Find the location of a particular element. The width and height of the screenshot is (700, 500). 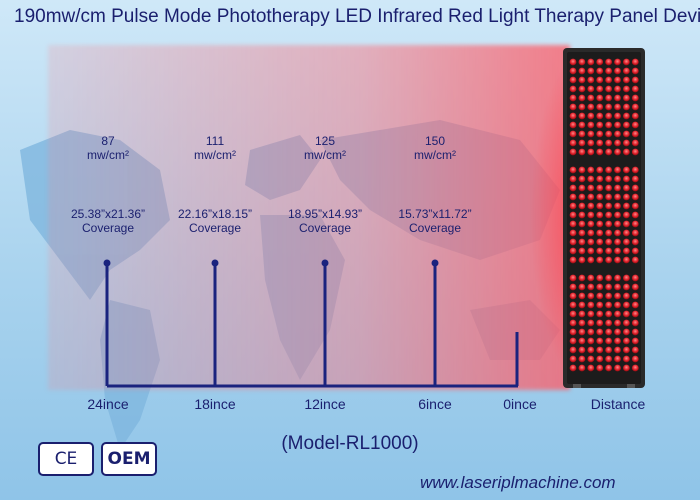

distance-label-12: 12ince is located at coordinates (325, 404).